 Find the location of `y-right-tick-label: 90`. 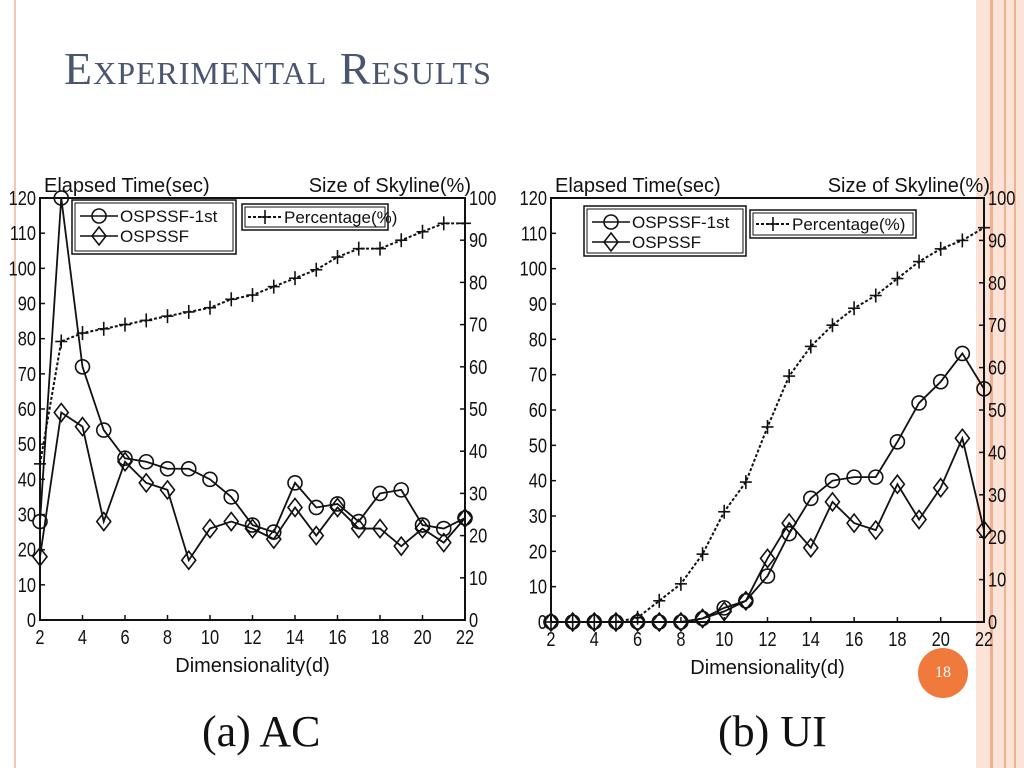

y-right-tick-label: 90 is located at coordinates (478, 240).